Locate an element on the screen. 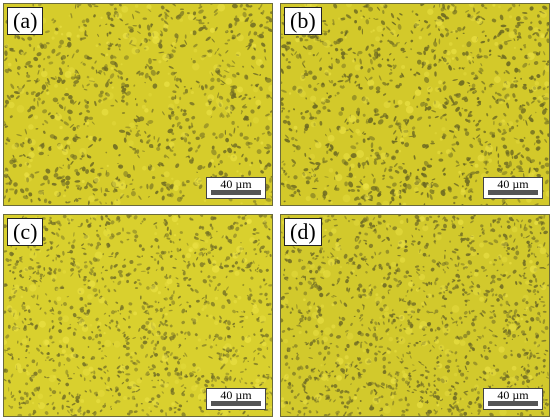 The height and width of the screenshot is (420, 550). panel-label: (b) is located at coordinates (303, 21).